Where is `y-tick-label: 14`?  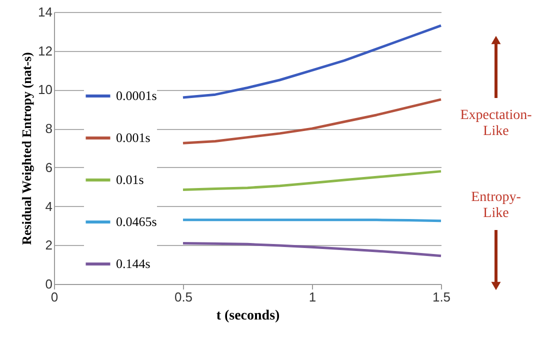
y-tick-label: 14 is located at coordinates (45, 12).